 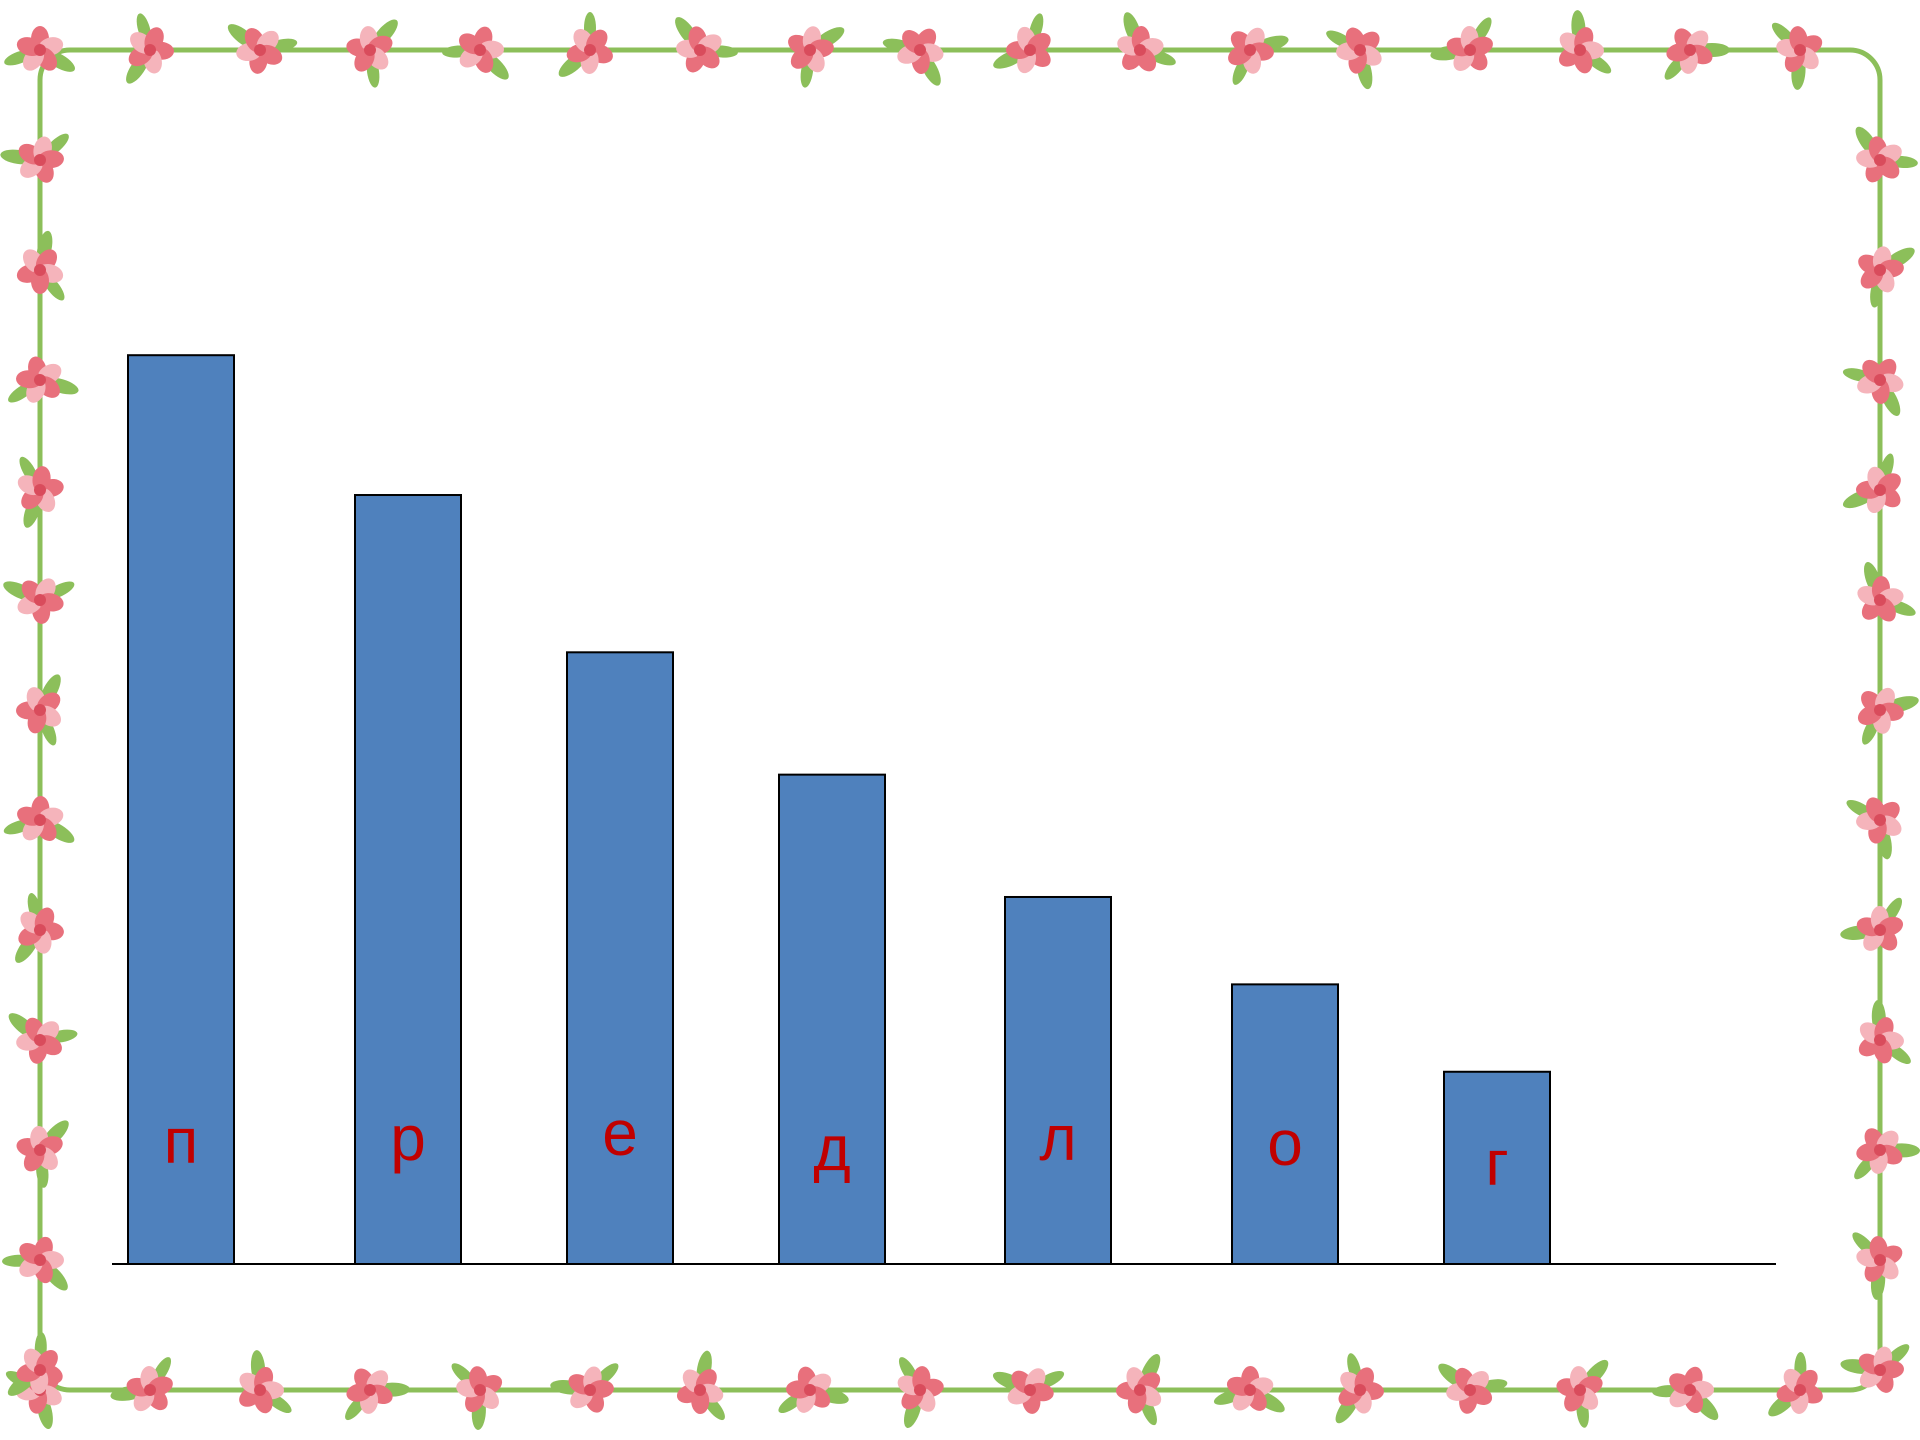 I want to click on bar-label-3: е, so click(x=620, y=1133).